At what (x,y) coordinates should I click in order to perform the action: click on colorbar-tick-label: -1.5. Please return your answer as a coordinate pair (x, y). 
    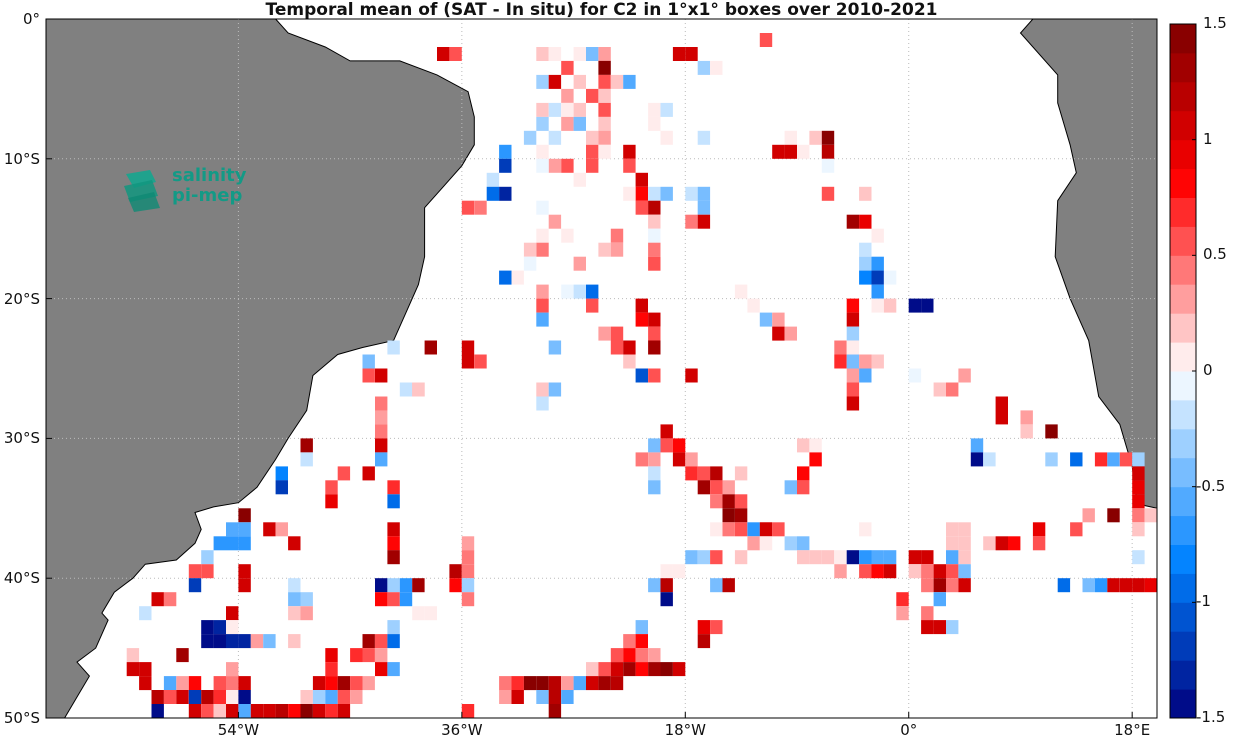
    Looking at the image, I should click on (1211, 717).